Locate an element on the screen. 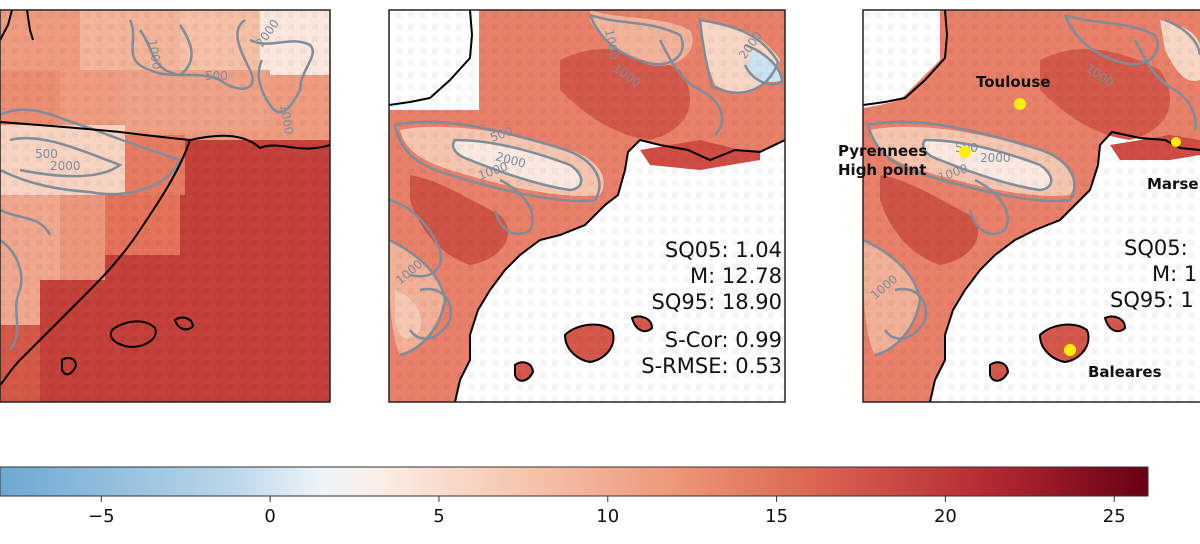 The image size is (1200, 544). stat-spatial-rmse: S-RMSE: 0.53 is located at coordinates (711, 366).